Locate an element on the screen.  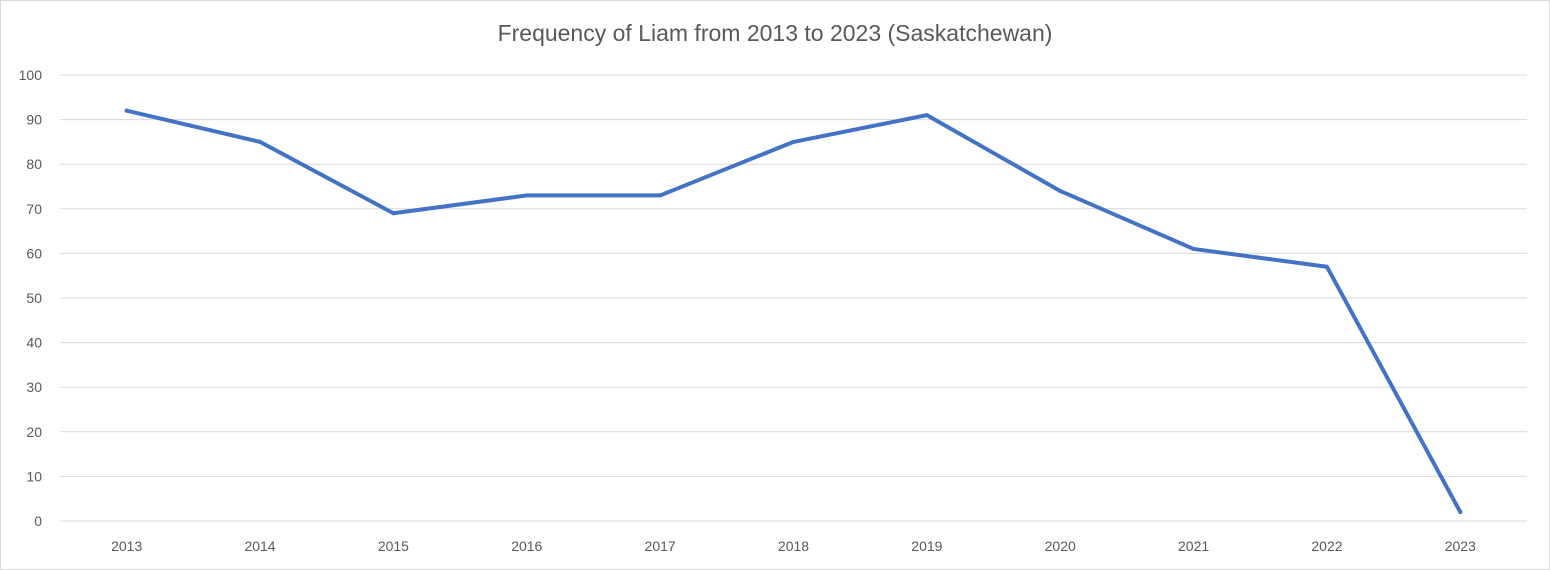
y-tick-label: 30 is located at coordinates (34, 387).